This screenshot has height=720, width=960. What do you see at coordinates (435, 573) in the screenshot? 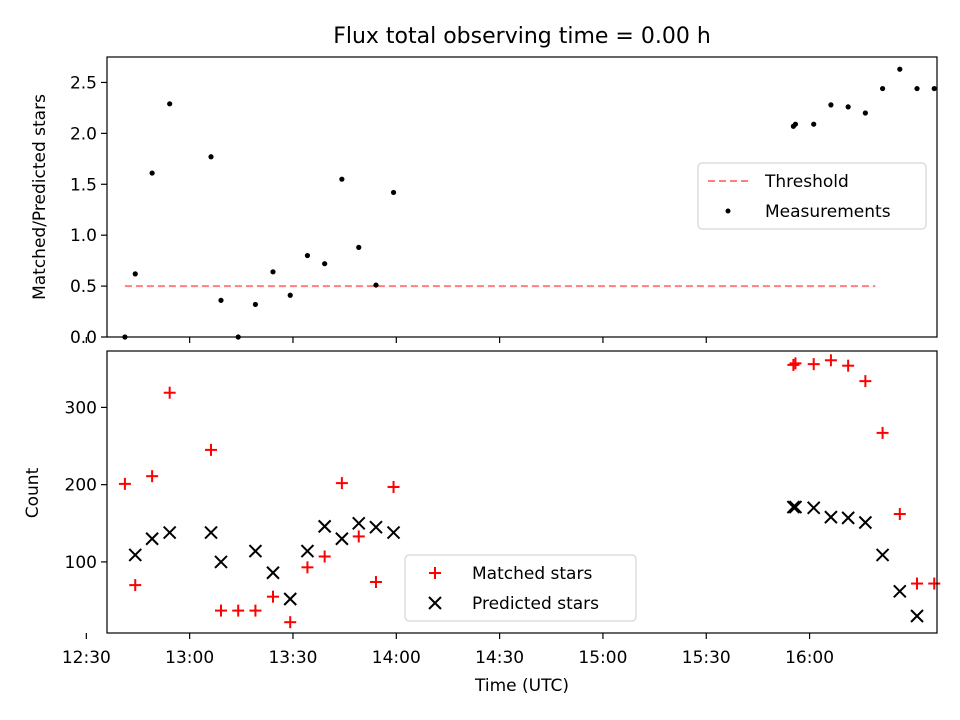
I see `legend-matched-swatch` at bounding box center [435, 573].